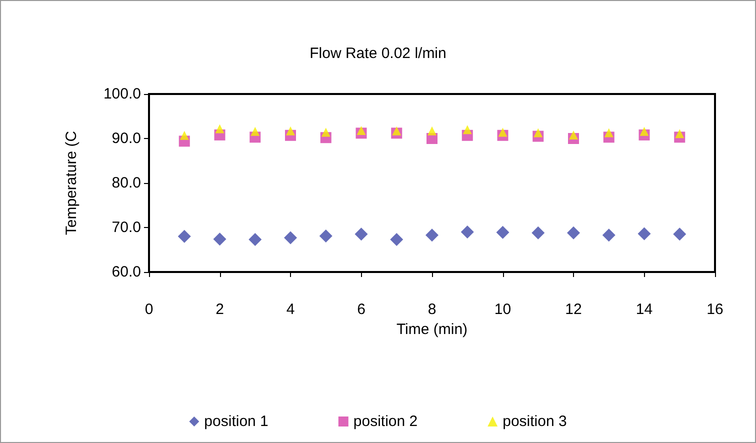 This screenshot has width=756, height=443. What do you see at coordinates (290, 309) in the screenshot?
I see `x-tick-label: 4` at bounding box center [290, 309].